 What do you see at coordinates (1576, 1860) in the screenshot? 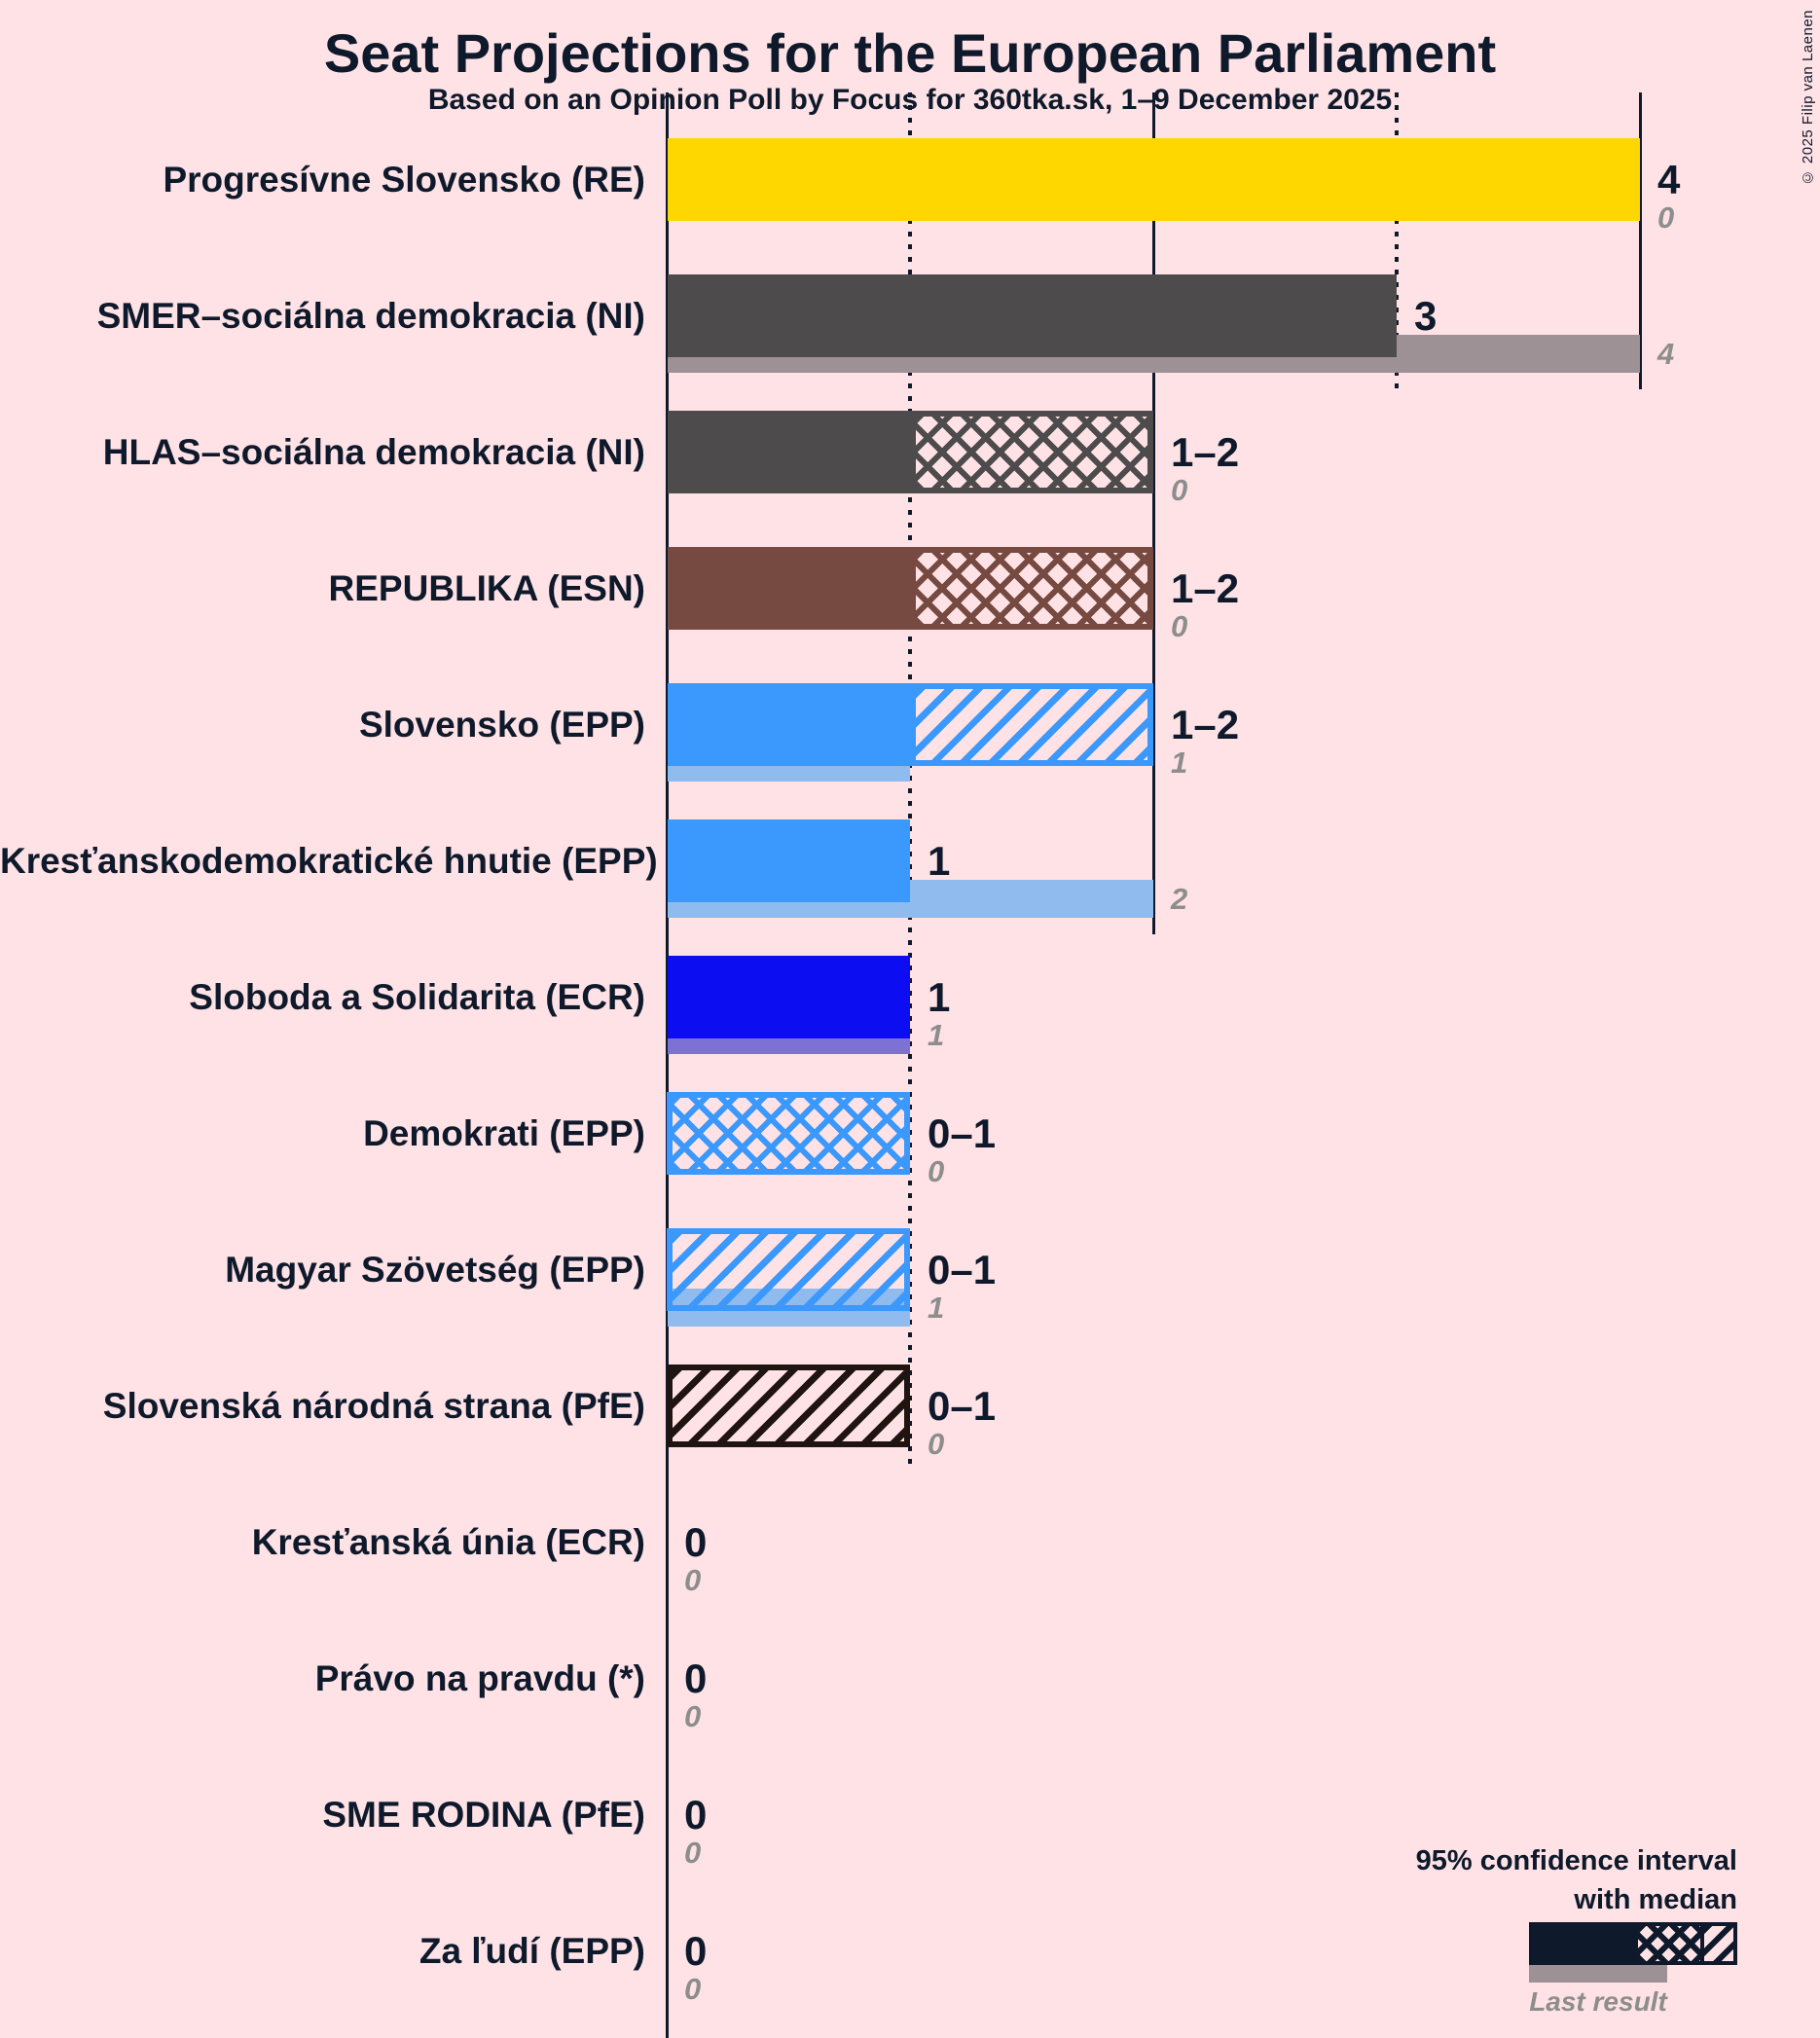
I see `legend-ci-line1: 95% confidence interval` at bounding box center [1576, 1860].